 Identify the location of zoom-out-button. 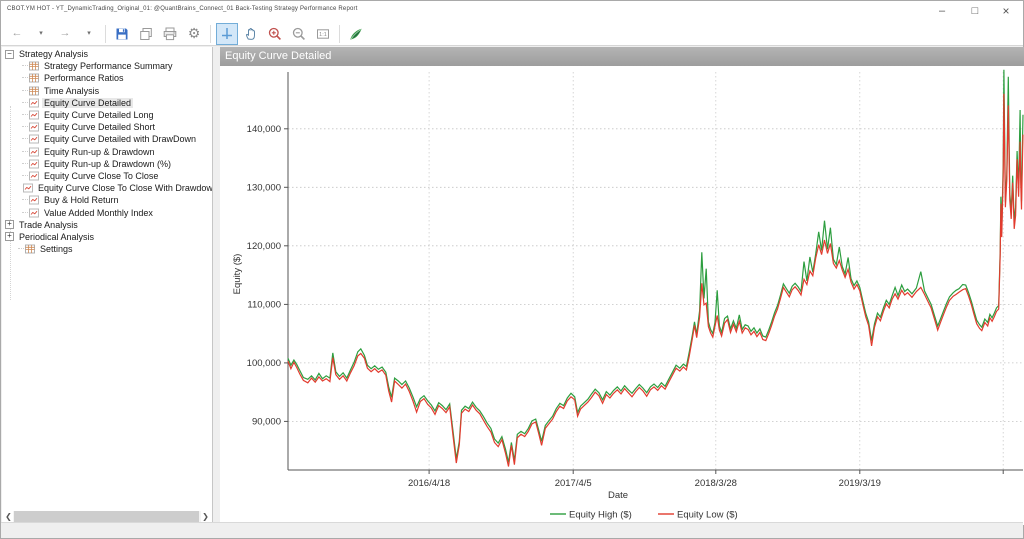
(299, 34).